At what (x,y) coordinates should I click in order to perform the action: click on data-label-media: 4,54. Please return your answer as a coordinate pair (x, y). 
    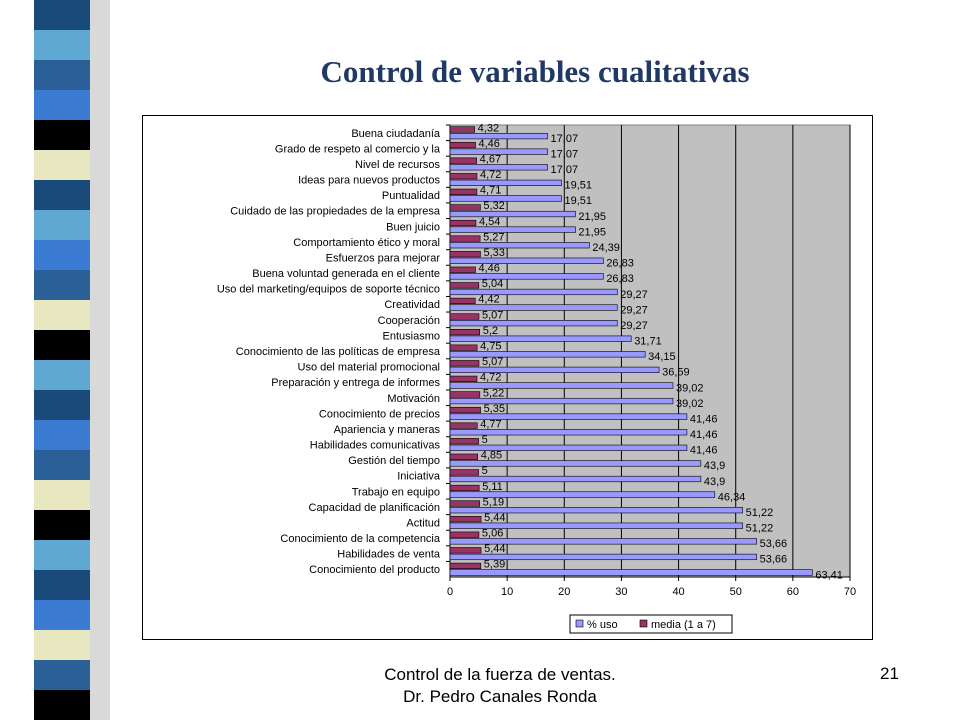
    Looking at the image, I should click on (489, 222).